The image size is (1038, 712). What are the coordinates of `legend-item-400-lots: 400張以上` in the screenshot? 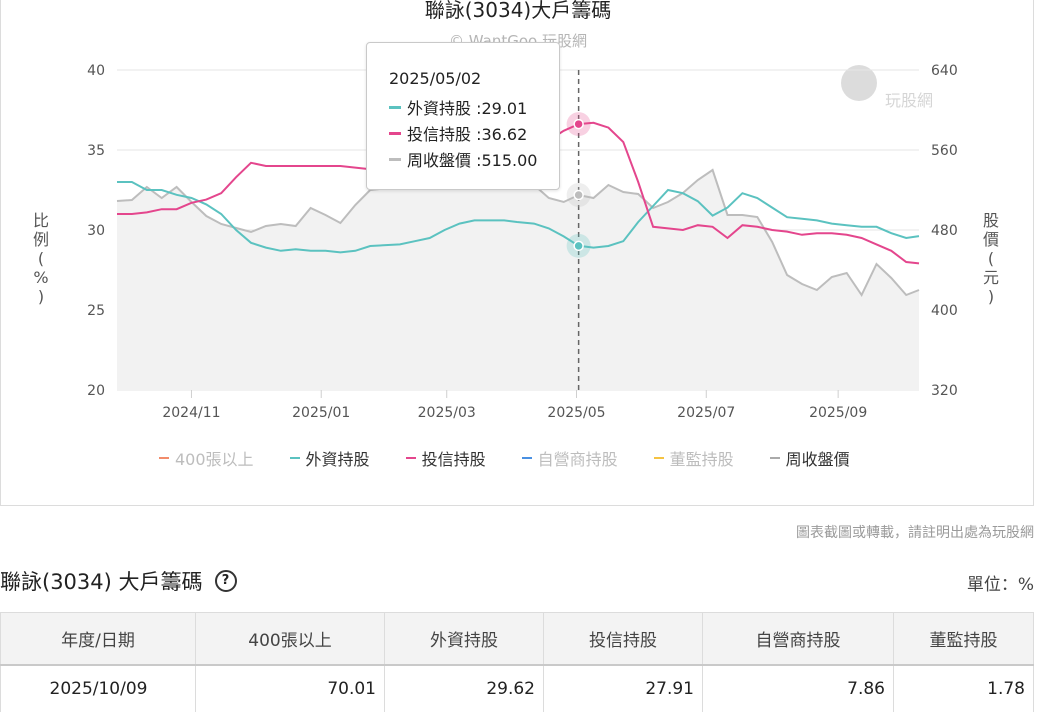 It's located at (206, 458).